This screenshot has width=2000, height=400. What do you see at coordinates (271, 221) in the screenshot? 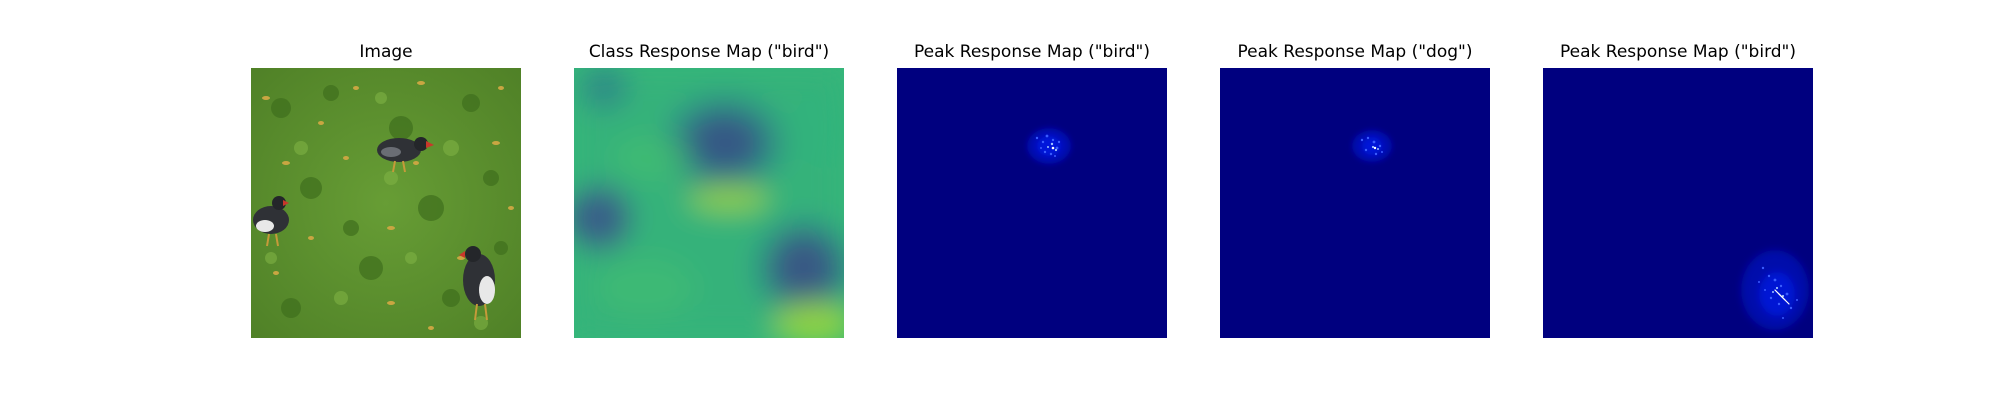
I see `bird-left` at bounding box center [271, 221].